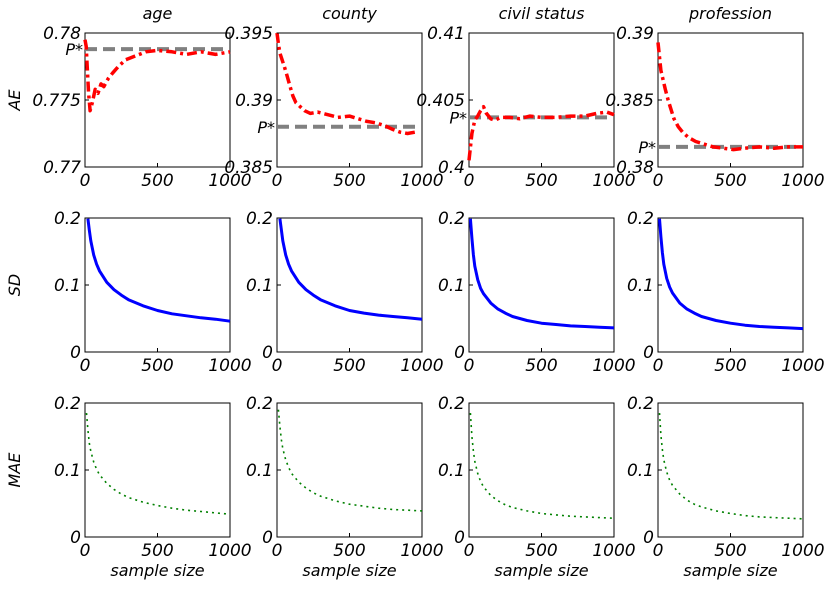 Image resolution: width=831 pixels, height=591 pixels. What do you see at coordinates (714, 97) in the screenshot?
I see `subplot-3: P*0.38 0.385 0.39 0 500 1000 profession` at bounding box center [714, 97].